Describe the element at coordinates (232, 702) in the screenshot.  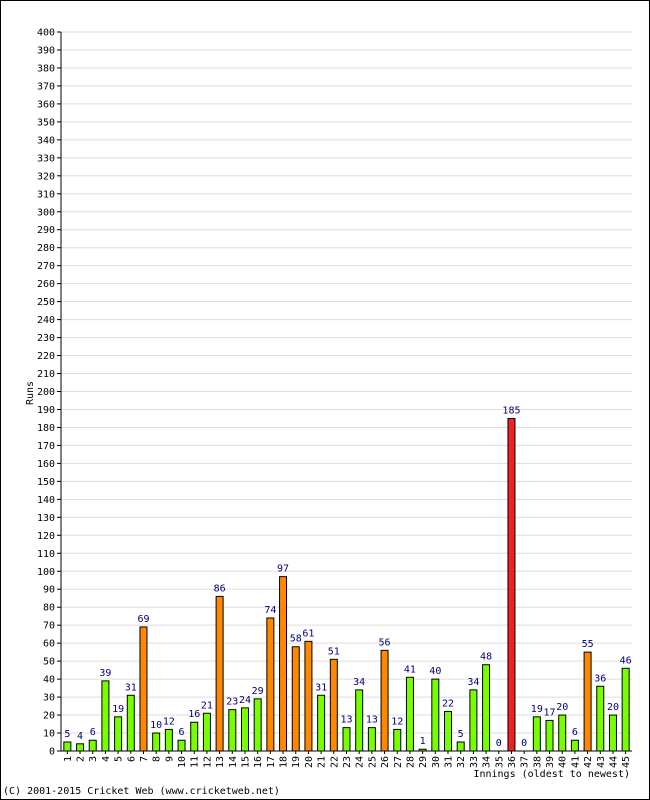
I see `bar-value-label: 23` at that location.